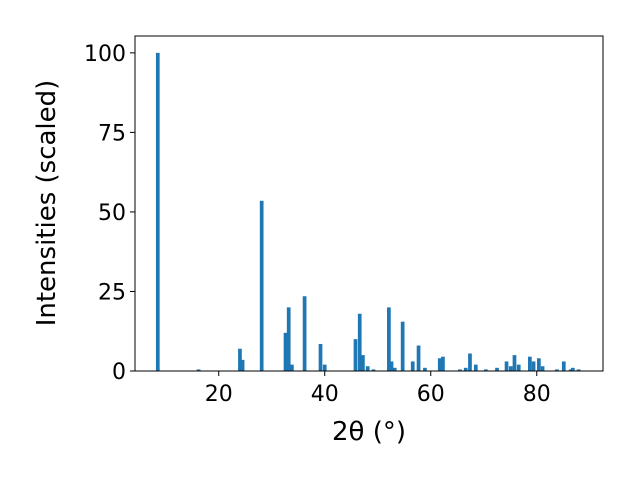 This screenshot has width=640, height=480. I want to click on x-tick-label: 40, so click(325, 394).